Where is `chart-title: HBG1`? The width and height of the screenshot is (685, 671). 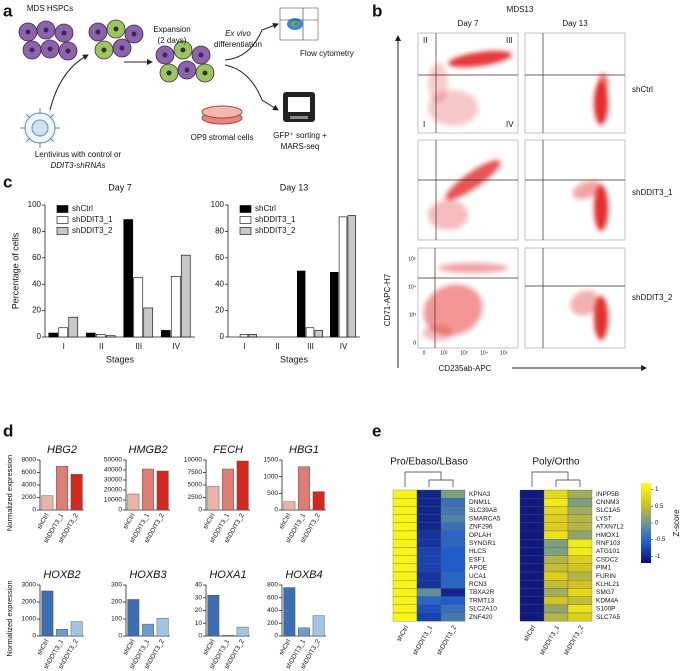 chart-title: HBG1 is located at coordinates (304, 450).